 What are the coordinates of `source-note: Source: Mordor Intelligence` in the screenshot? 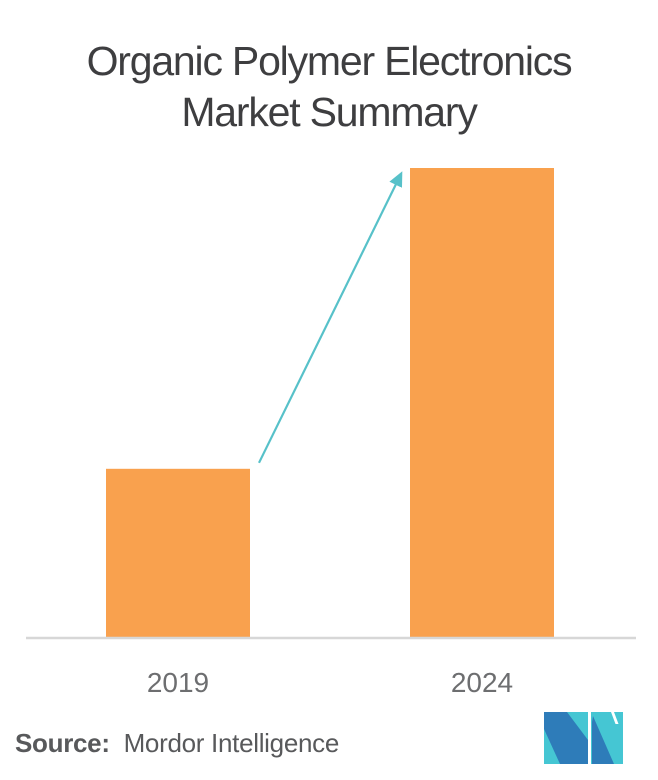 It's located at (177, 743).